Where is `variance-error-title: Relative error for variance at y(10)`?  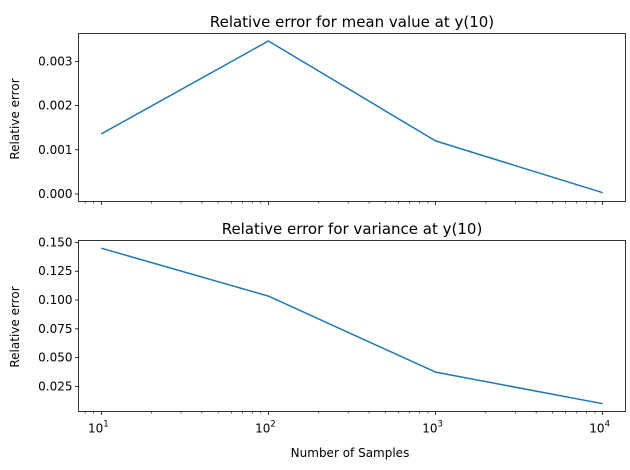 variance-error-title: Relative error for variance at y(10) is located at coordinates (352, 229).